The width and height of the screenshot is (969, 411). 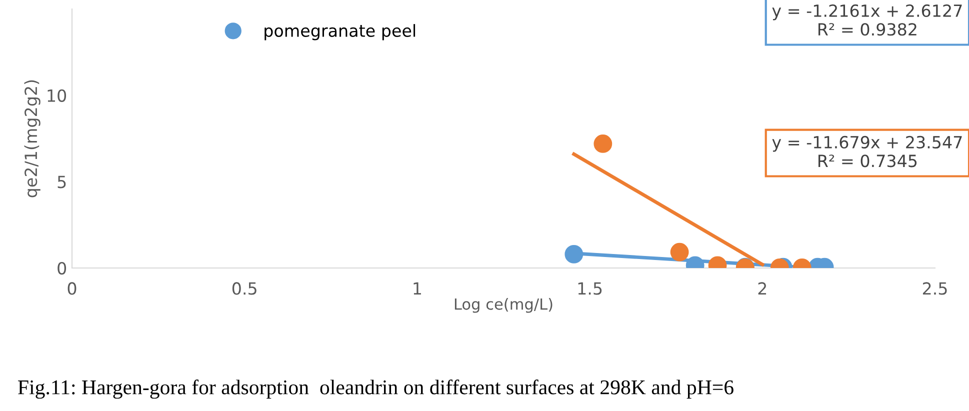 I want to click on x-tick-label: 1, so click(x=417, y=288).